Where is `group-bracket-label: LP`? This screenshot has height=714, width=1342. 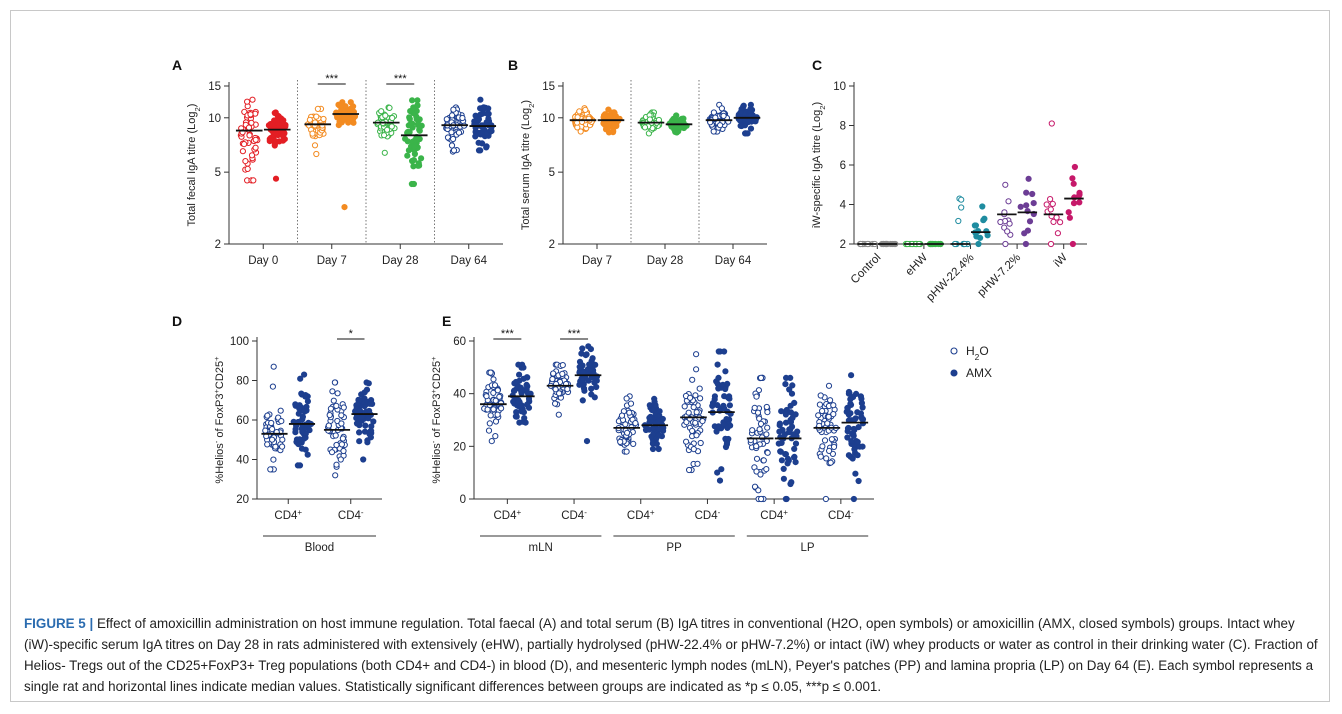
group-bracket-label: LP is located at coordinates (807, 548).